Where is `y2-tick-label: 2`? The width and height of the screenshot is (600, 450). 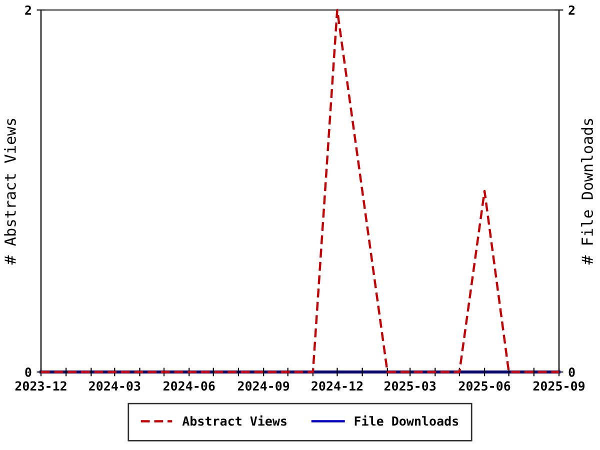
y2-tick-label: 2 is located at coordinates (571, 10).